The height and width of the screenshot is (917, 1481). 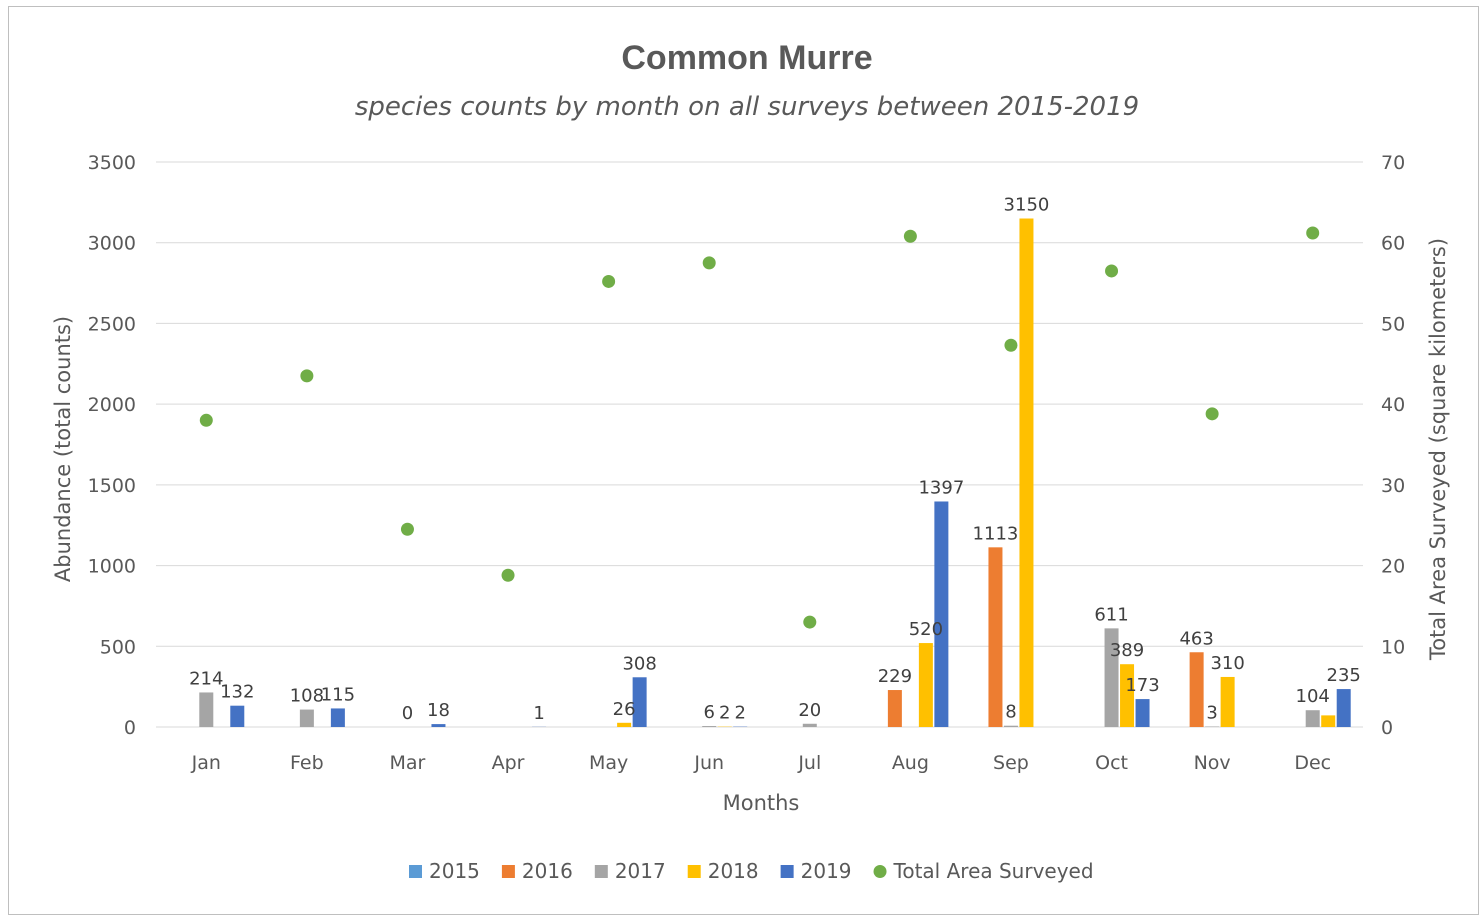 What do you see at coordinates (640, 871) in the screenshot?
I see `legend-label: 2017` at bounding box center [640, 871].